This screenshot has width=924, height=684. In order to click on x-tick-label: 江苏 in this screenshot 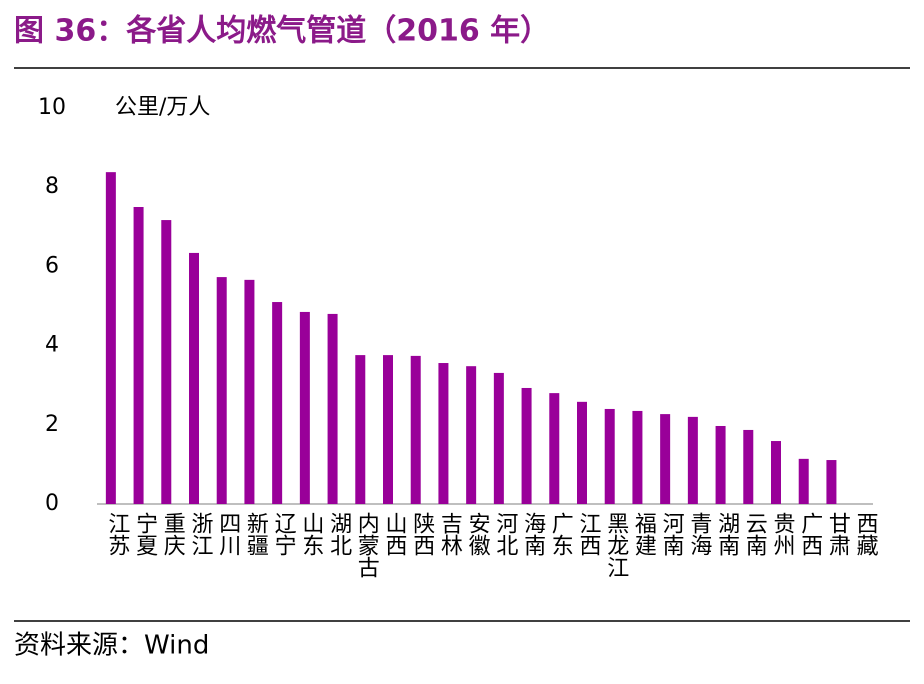, I will do `click(117, 534)`.